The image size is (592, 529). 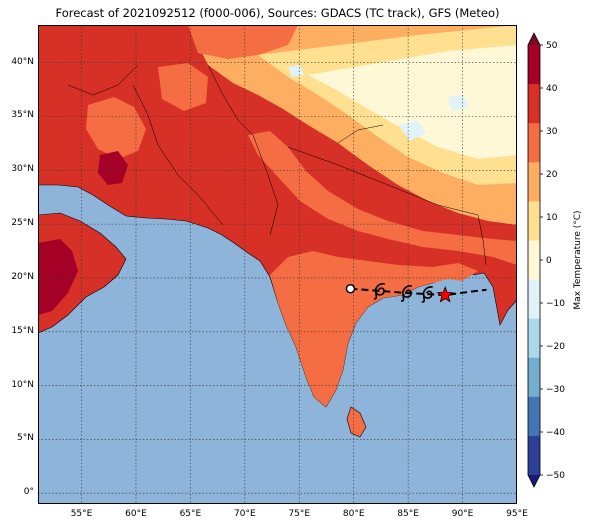 I want to click on hotspot-iran, so click(x=113, y=168).